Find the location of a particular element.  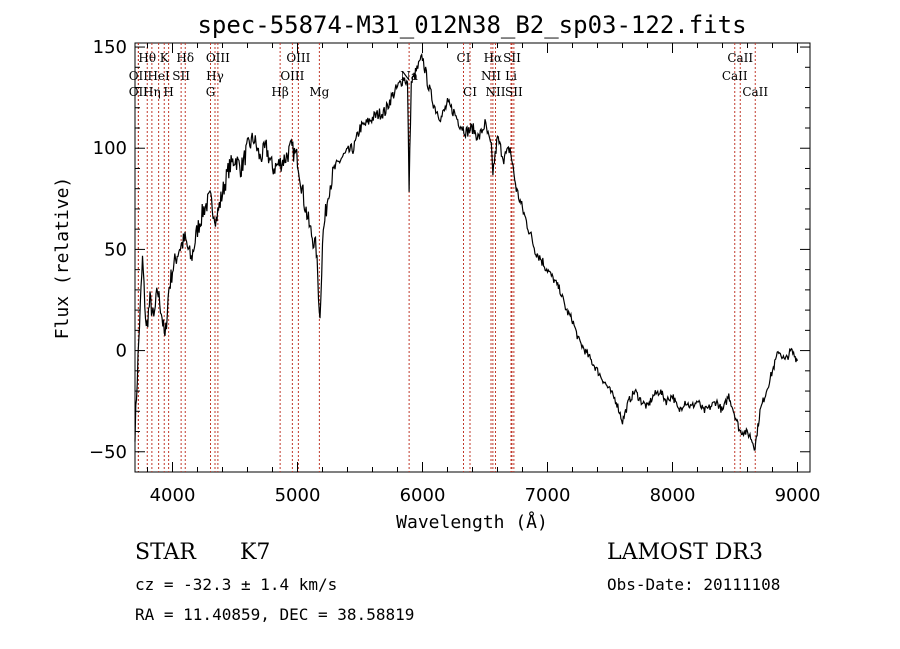

x-tick-label-5: 9000 is located at coordinates (798, 495).